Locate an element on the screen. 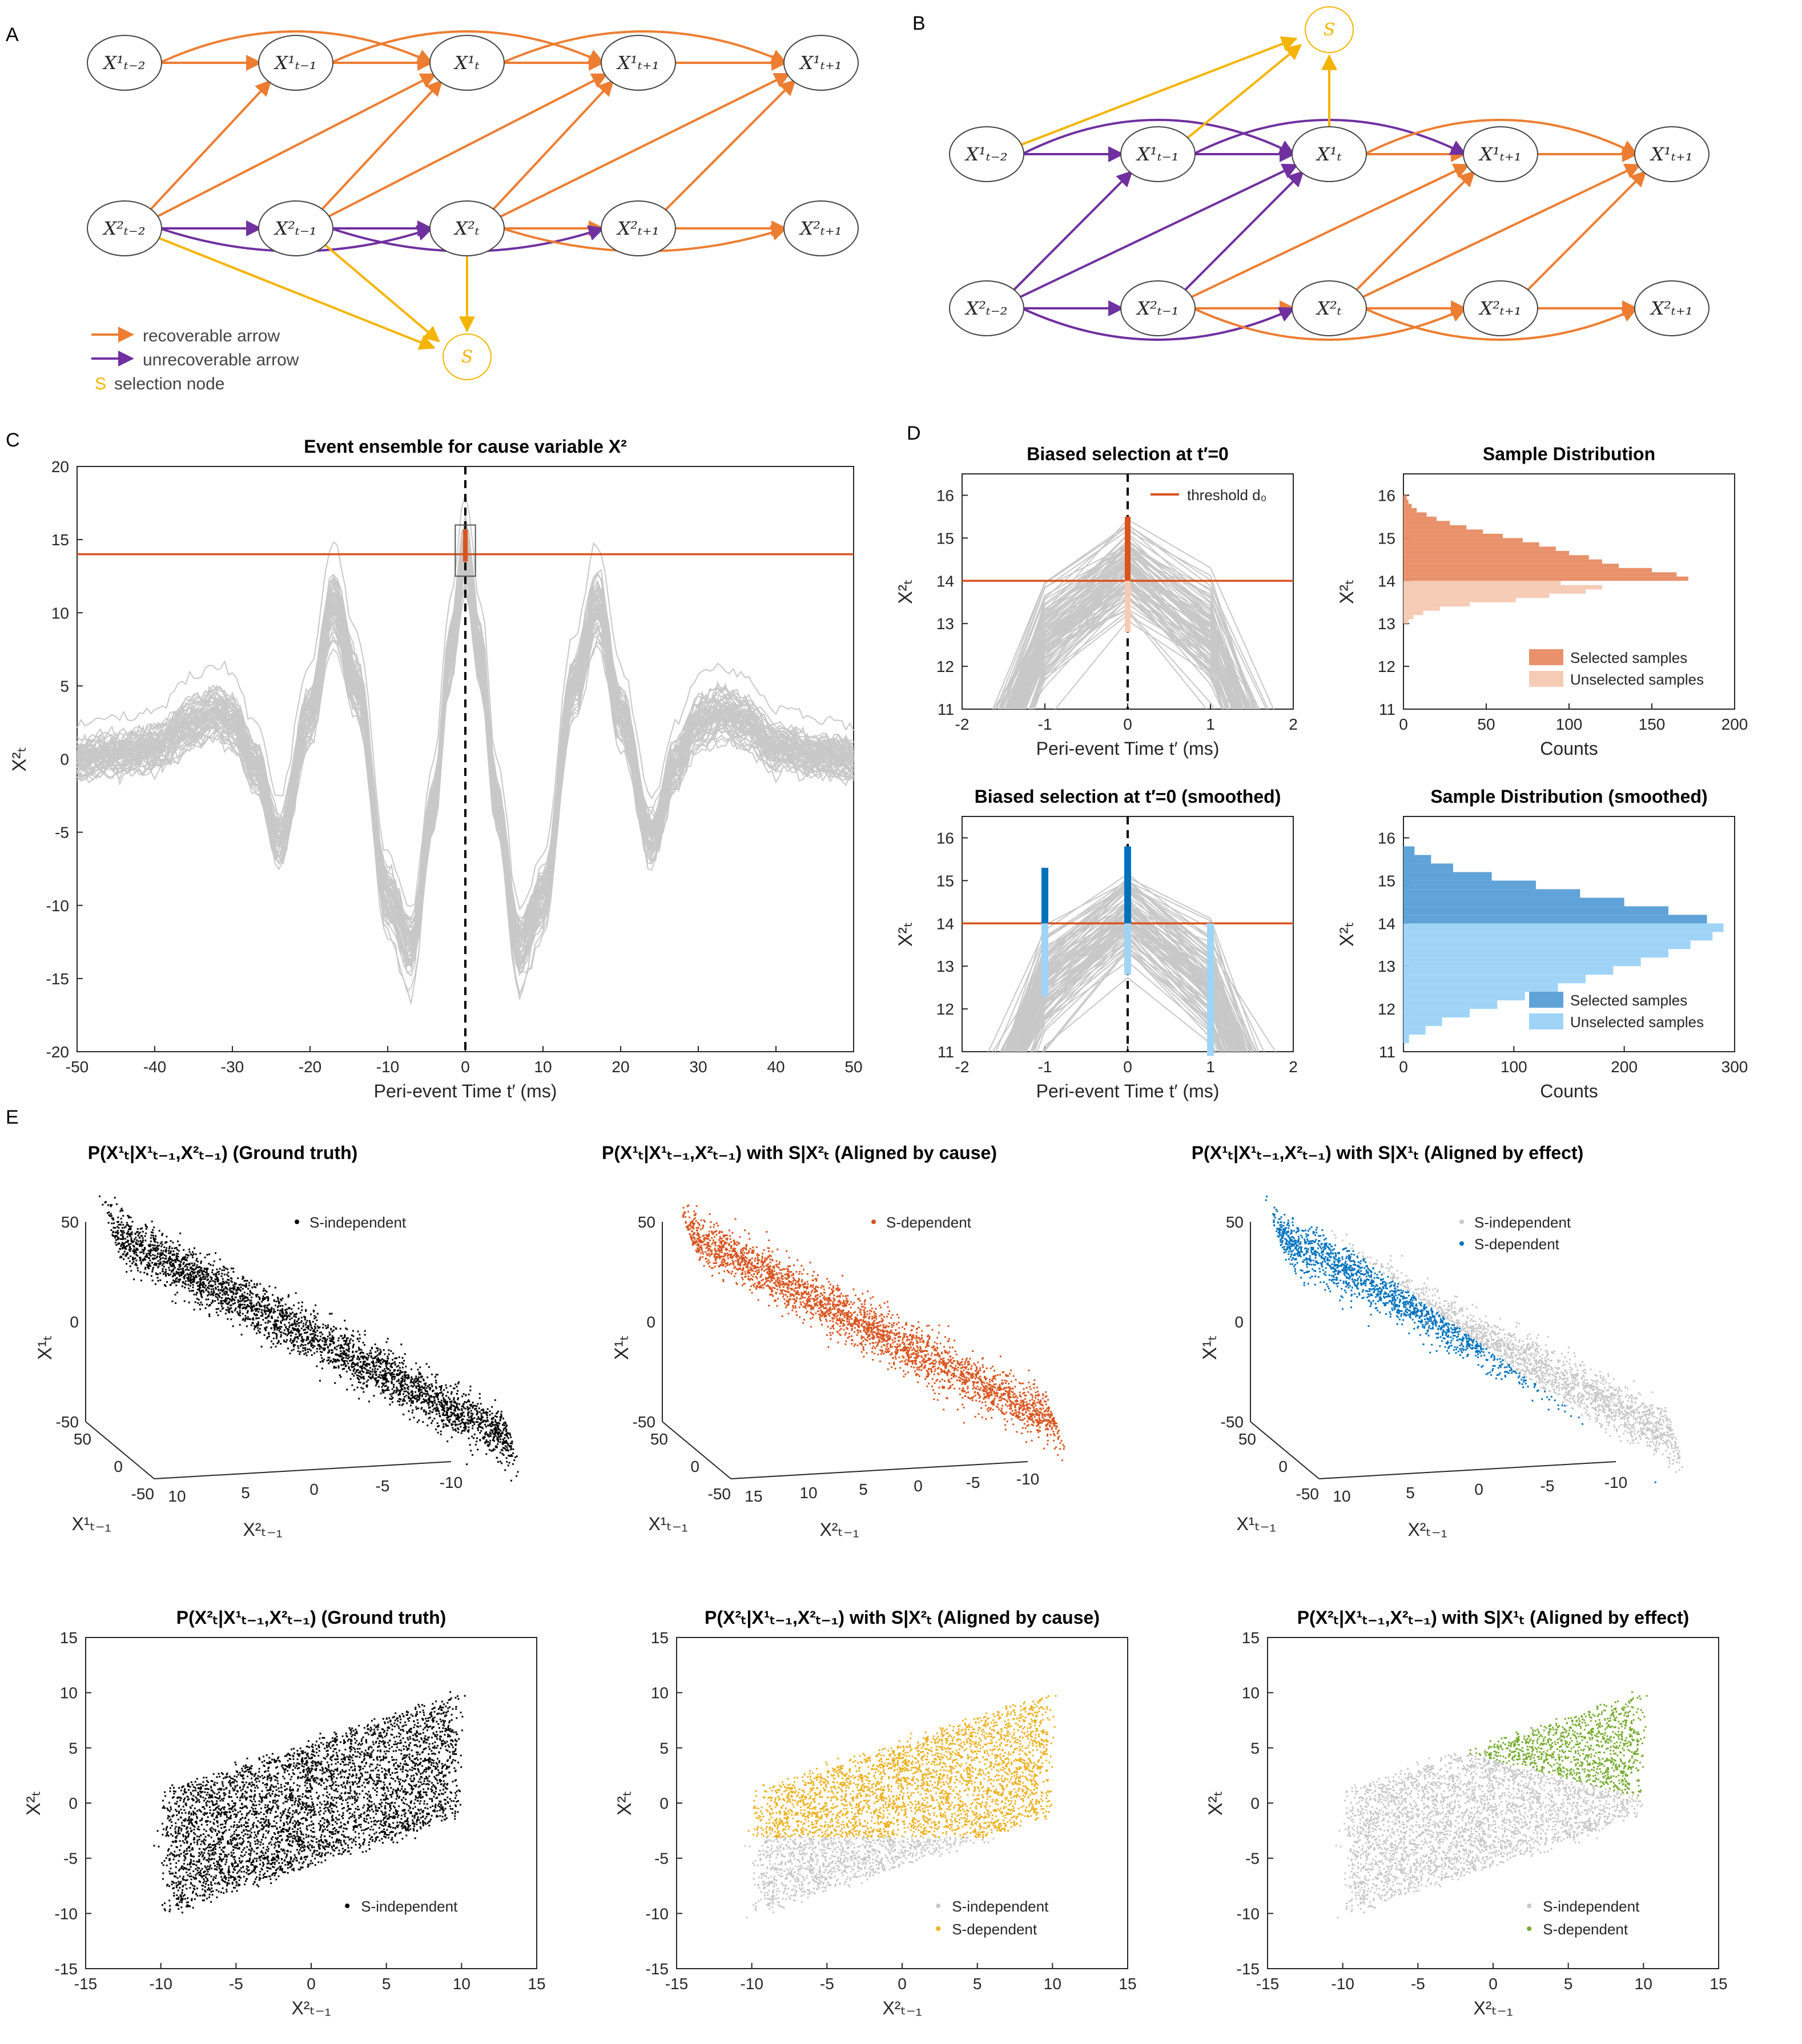  z-tick-label: 0 is located at coordinates (651, 1322).